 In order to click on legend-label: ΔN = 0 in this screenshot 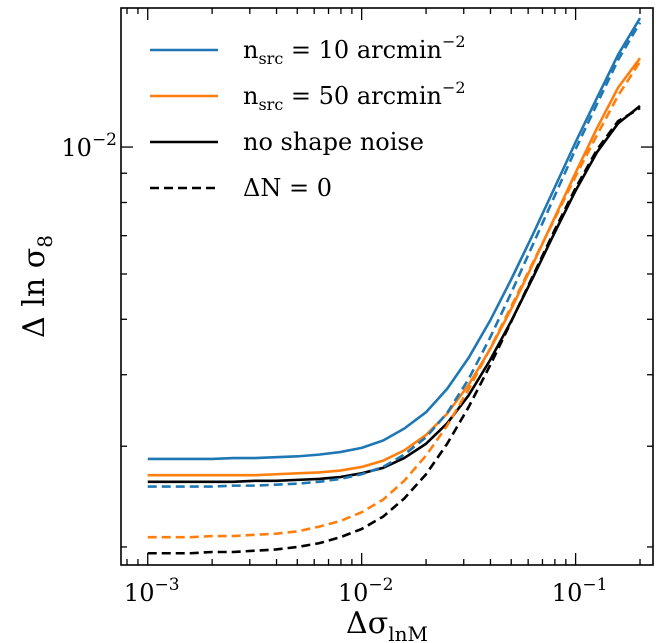, I will do `click(287, 188)`.